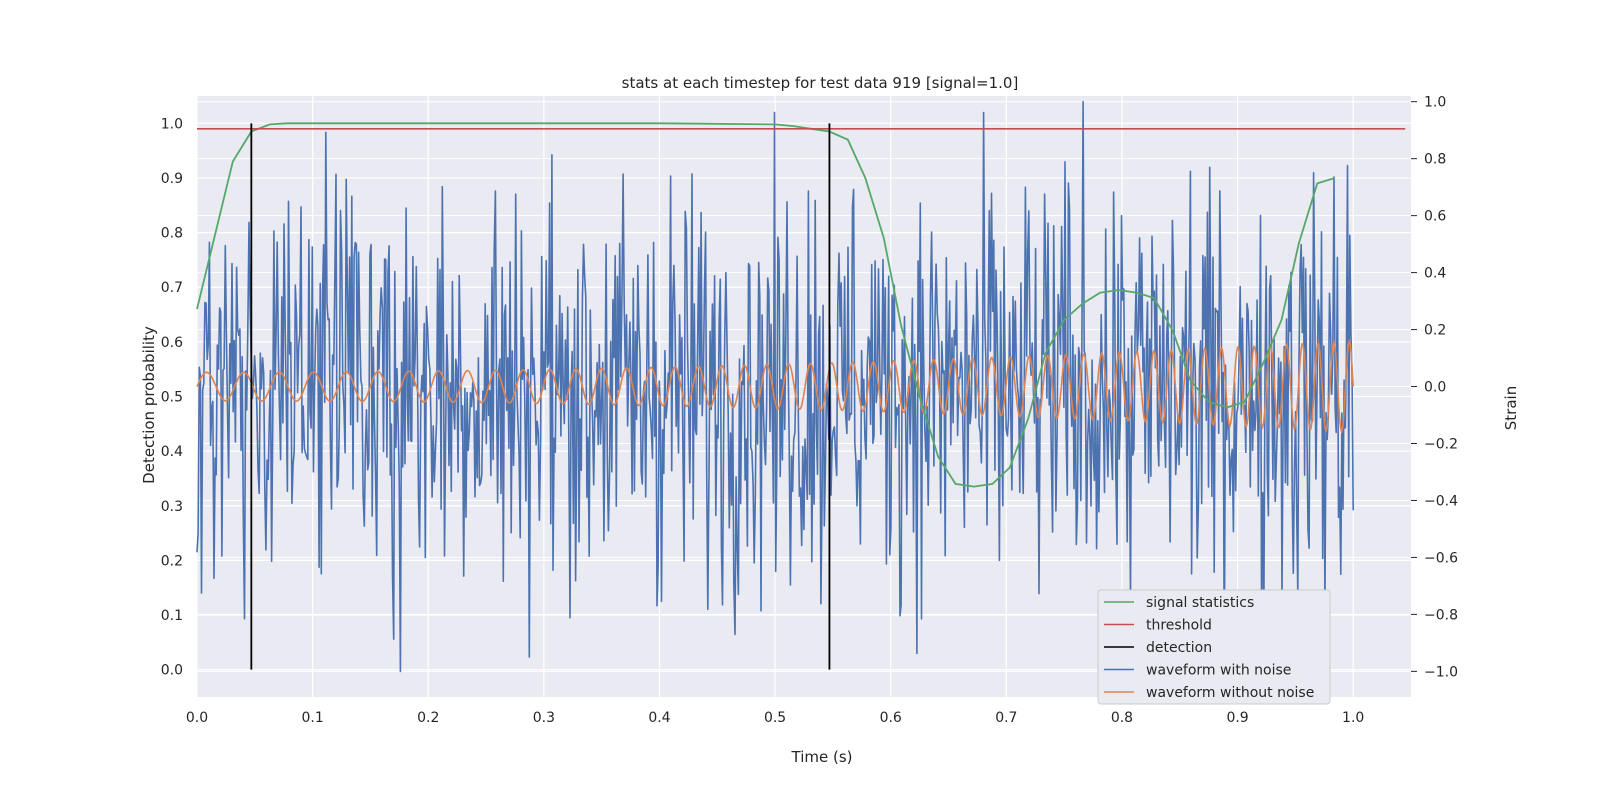 The image size is (1600, 805). What do you see at coordinates (172, 343) in the screenshot?
I see `y-tick-label-left: 0.6` at bounding box center [172, 343].